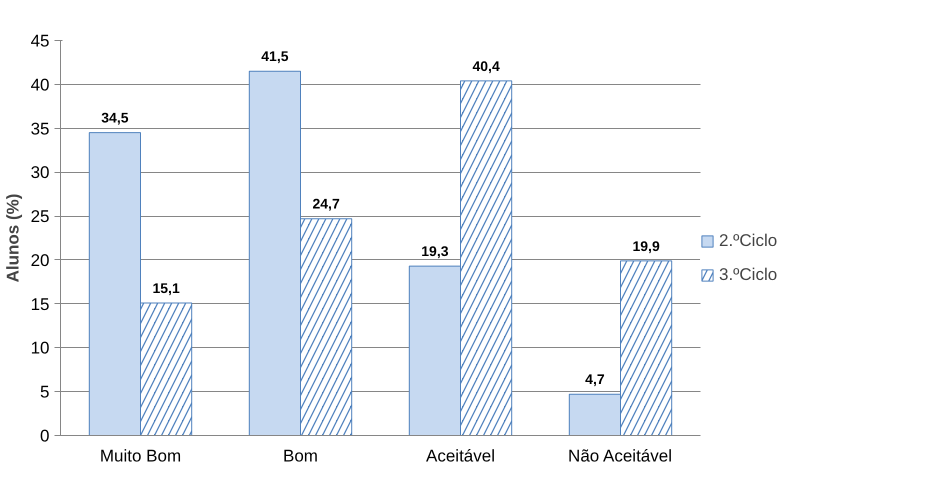 The image size is (939, 498). Describe the element at coordinates (141, 456) in the screenshot. I see `x-tick-label: Muito Bom` at that location.